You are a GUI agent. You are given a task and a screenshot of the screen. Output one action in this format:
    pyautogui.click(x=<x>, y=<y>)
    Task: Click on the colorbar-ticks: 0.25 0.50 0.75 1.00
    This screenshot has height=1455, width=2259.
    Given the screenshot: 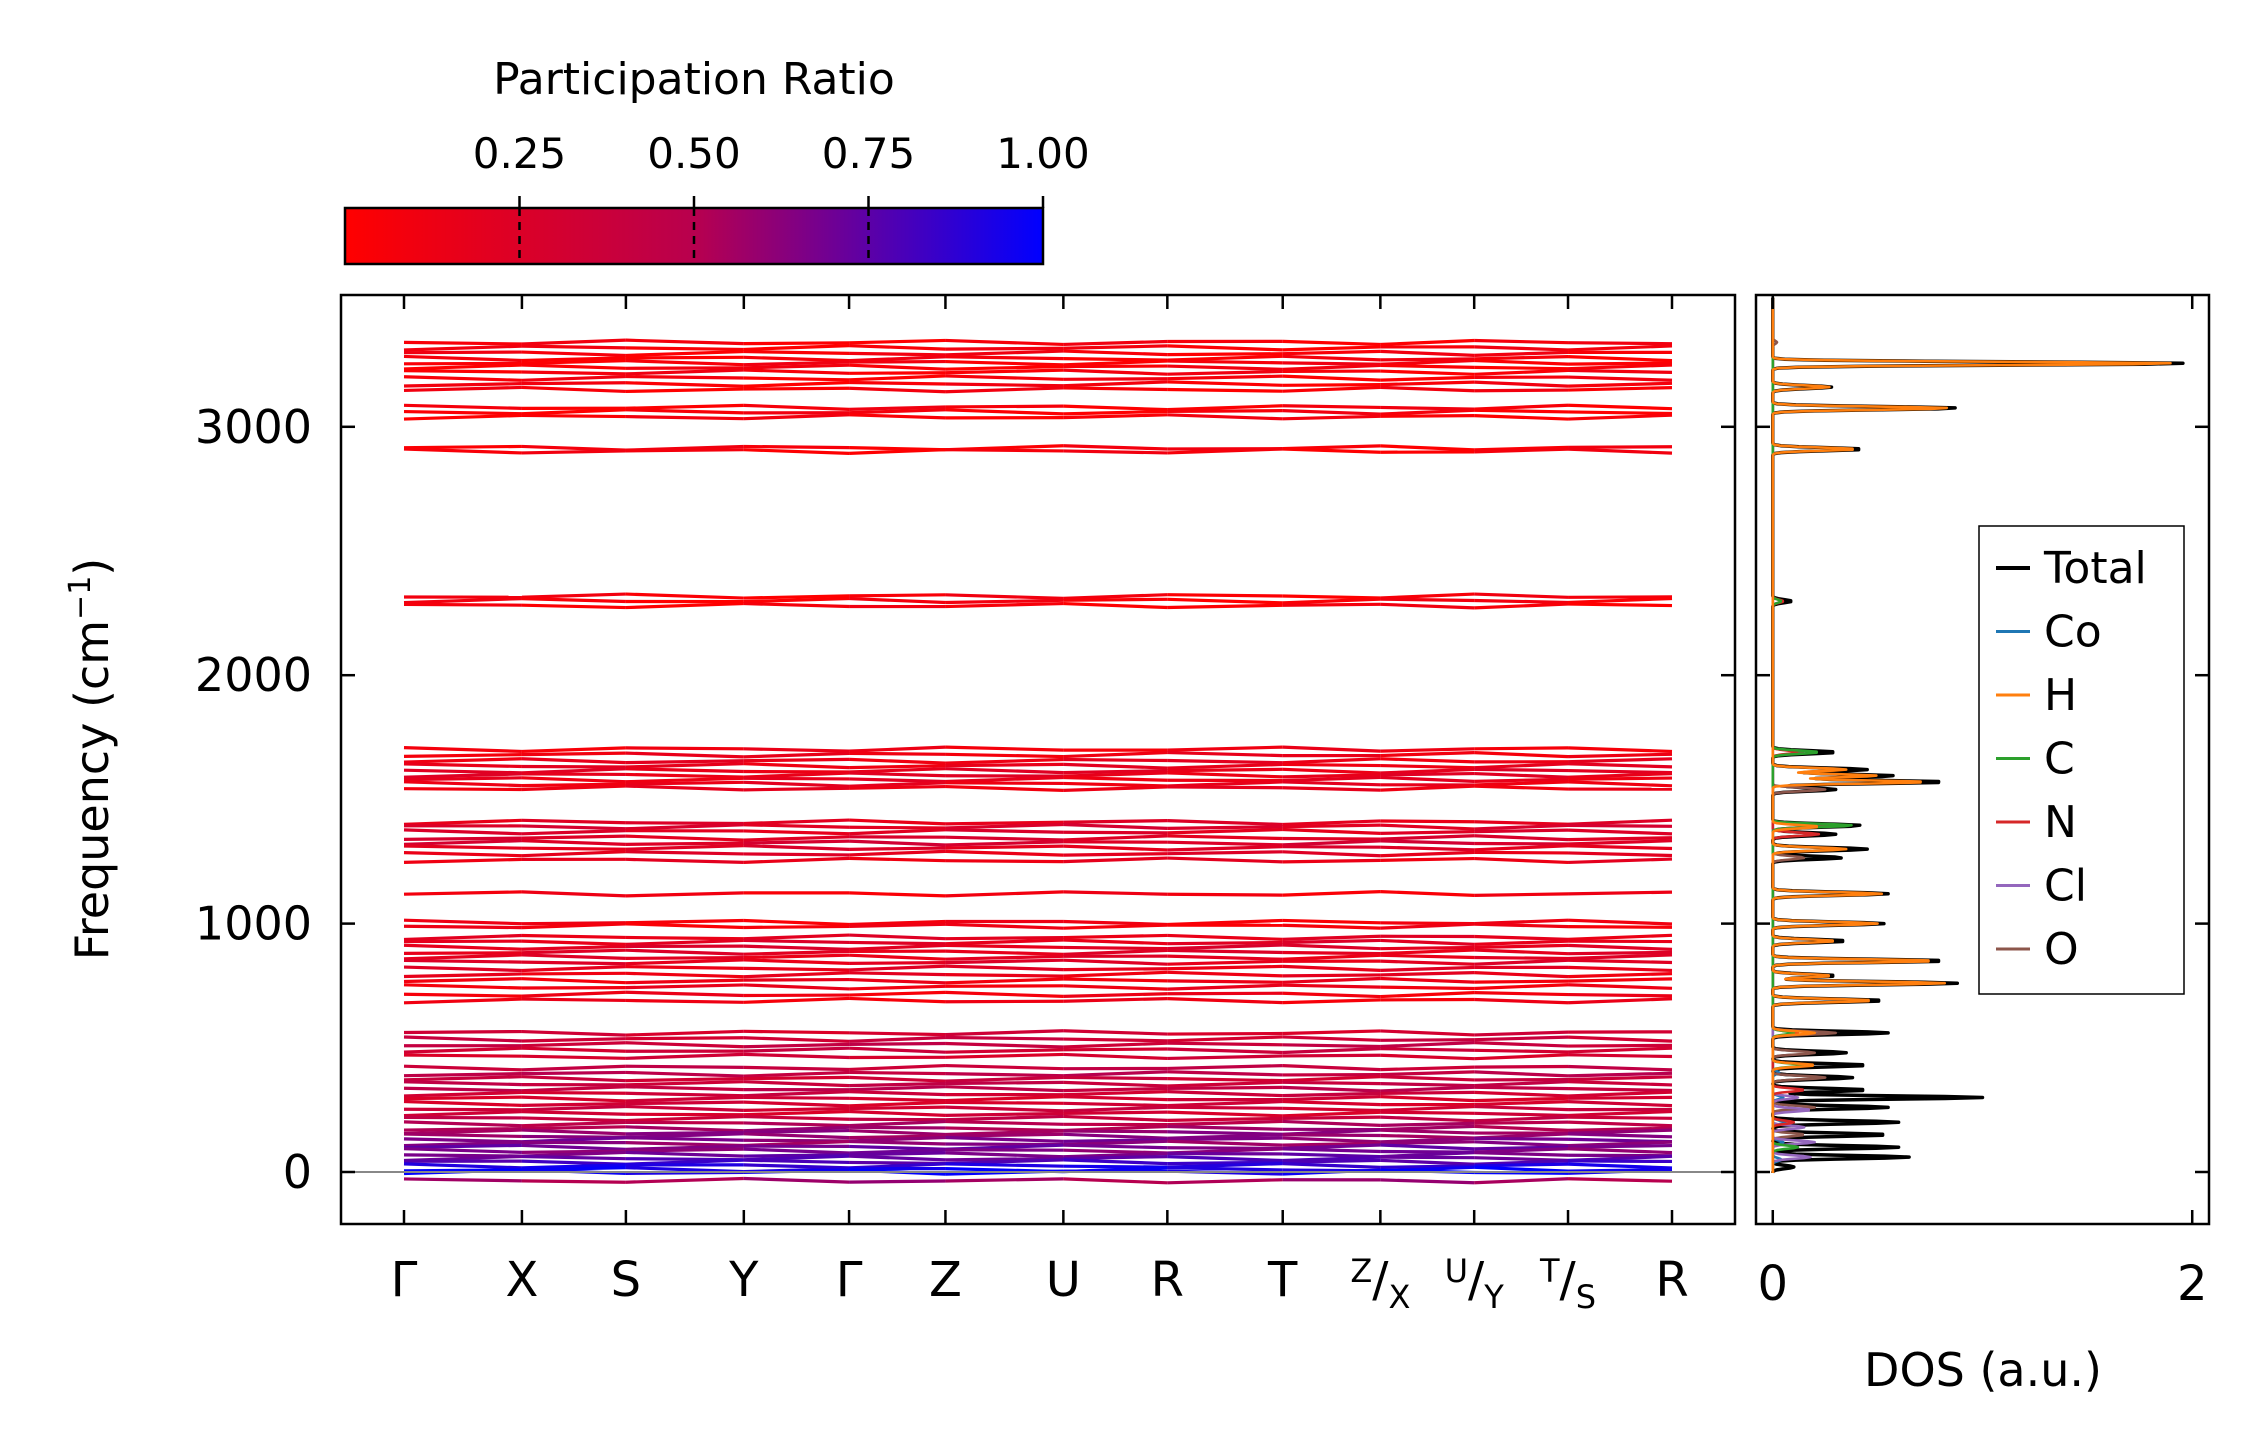 What is the action you would take?
    pyautogui.click(x=781, y=196)
    